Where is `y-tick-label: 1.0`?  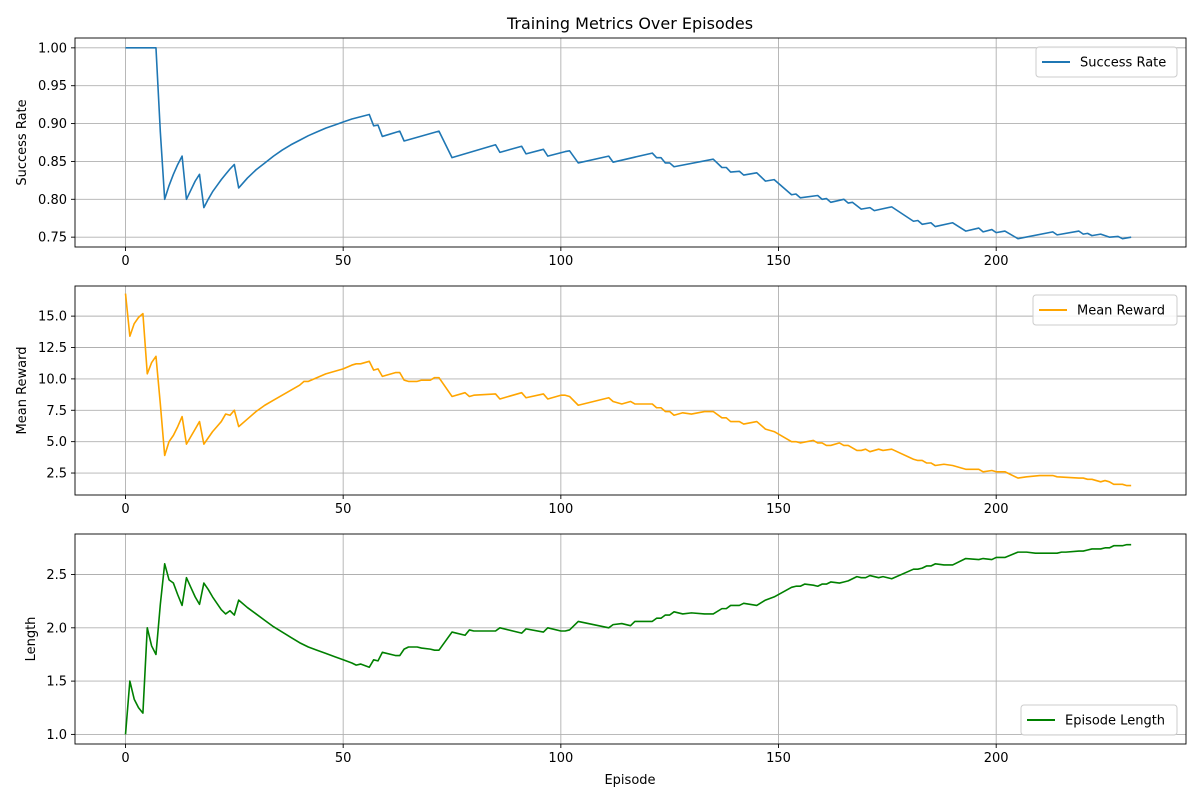 y-tick-label: 1.0 is located at coordinates (56, 735).